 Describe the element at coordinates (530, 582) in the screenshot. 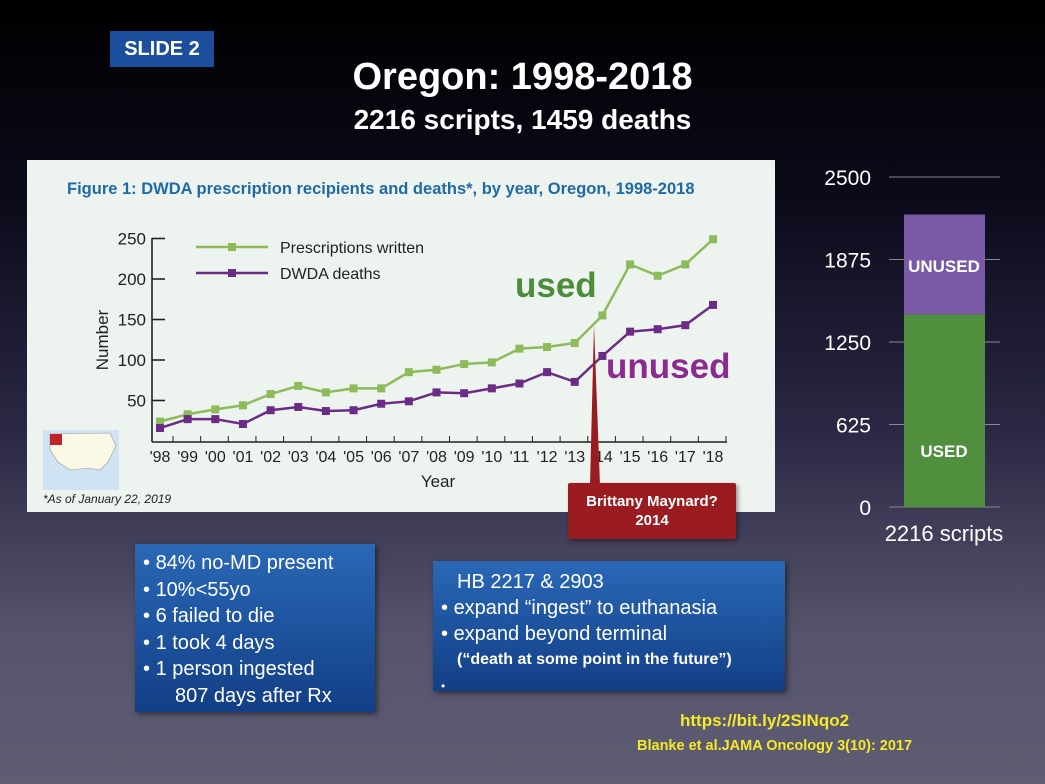

I see `bills-heading: HB 2217 & 2903` at that location.